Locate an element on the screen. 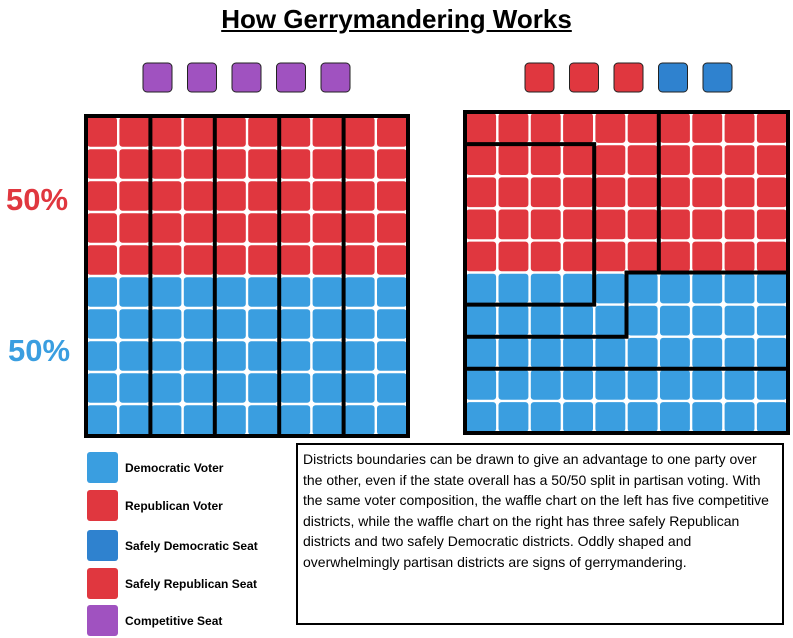 Image resolution: width=793 pixels, height=638 pixels. legend-label: Safely Republican Seat is located at coordinates (191, 584).